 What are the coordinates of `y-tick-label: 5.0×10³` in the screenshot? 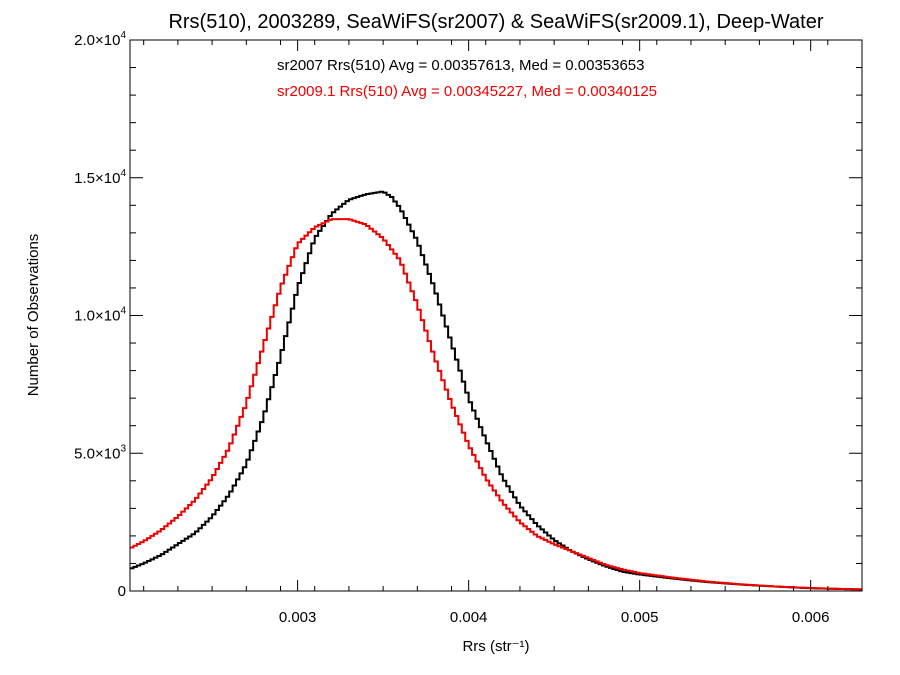 It's located at (100, 452).